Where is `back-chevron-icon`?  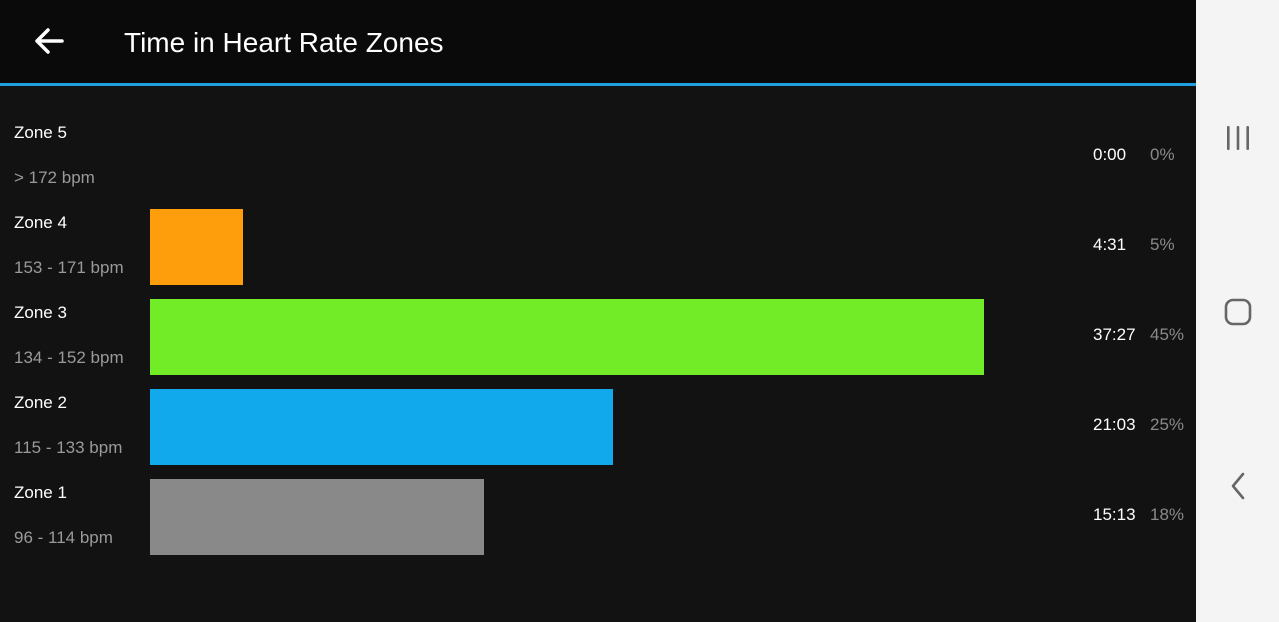 back-chevron-icon is located at coordinates (1237, 486).